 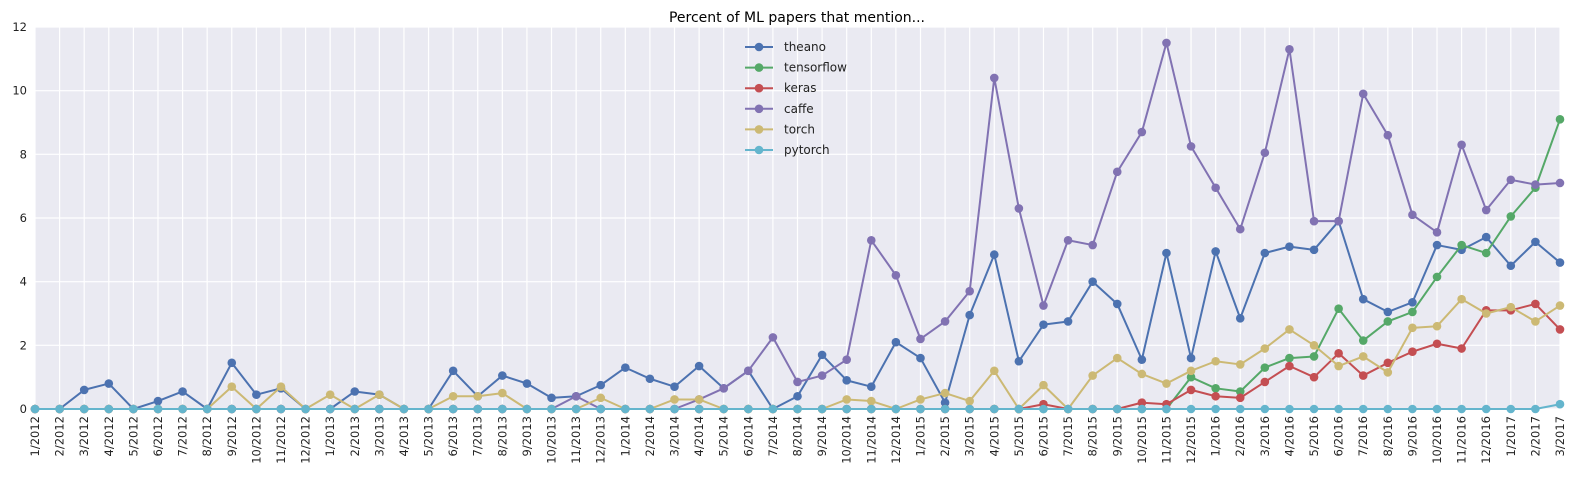 What do you see at coordinates (1511, 436) in the screenshot?
I see `x-tick-label: 1/2017` at bounding box center [1511, 436].